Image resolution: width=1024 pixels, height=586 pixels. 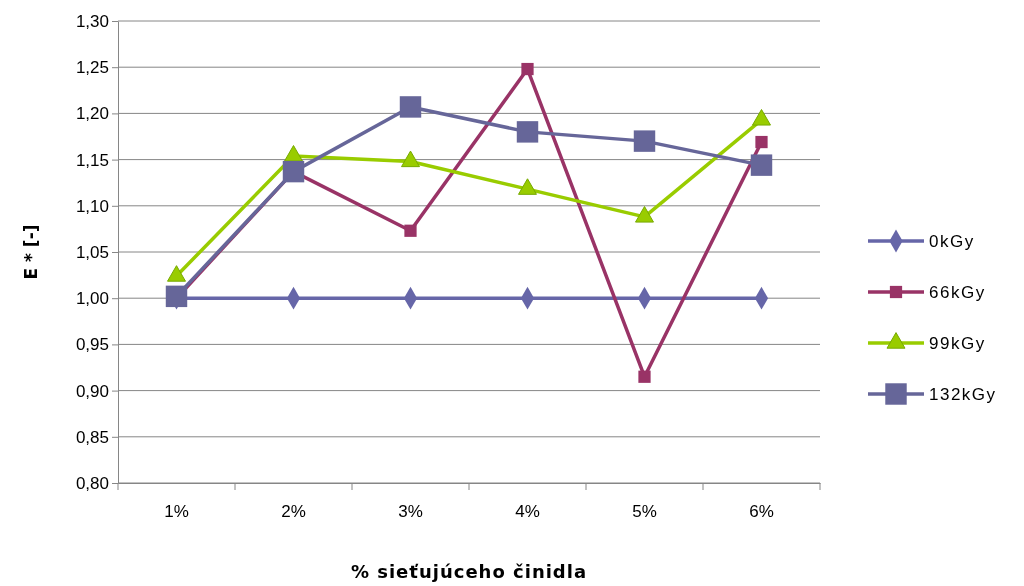 I want to click on y-axis-title: E * [-], so click(x=31, y=252).